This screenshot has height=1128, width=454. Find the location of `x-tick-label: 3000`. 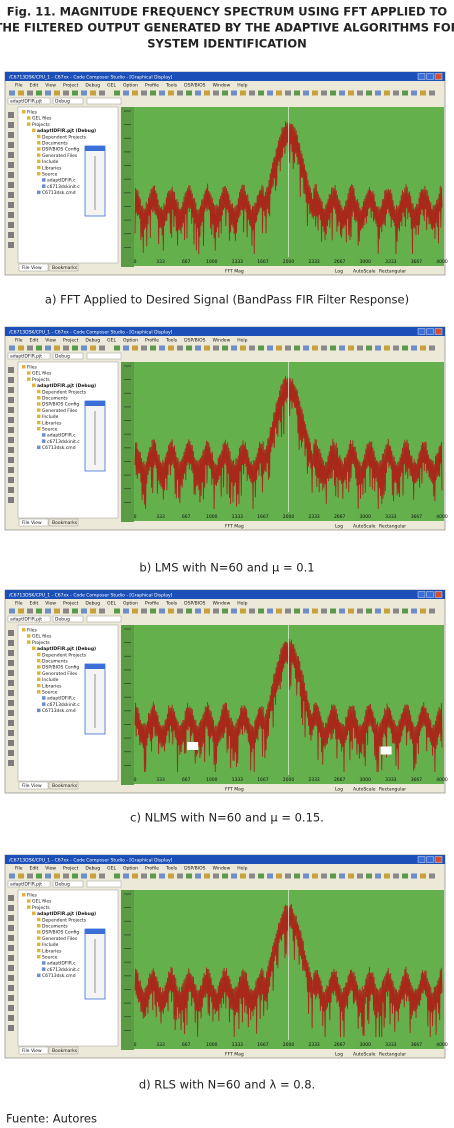

x-tick-label: 3000 is located at coordinates (366, 1045).